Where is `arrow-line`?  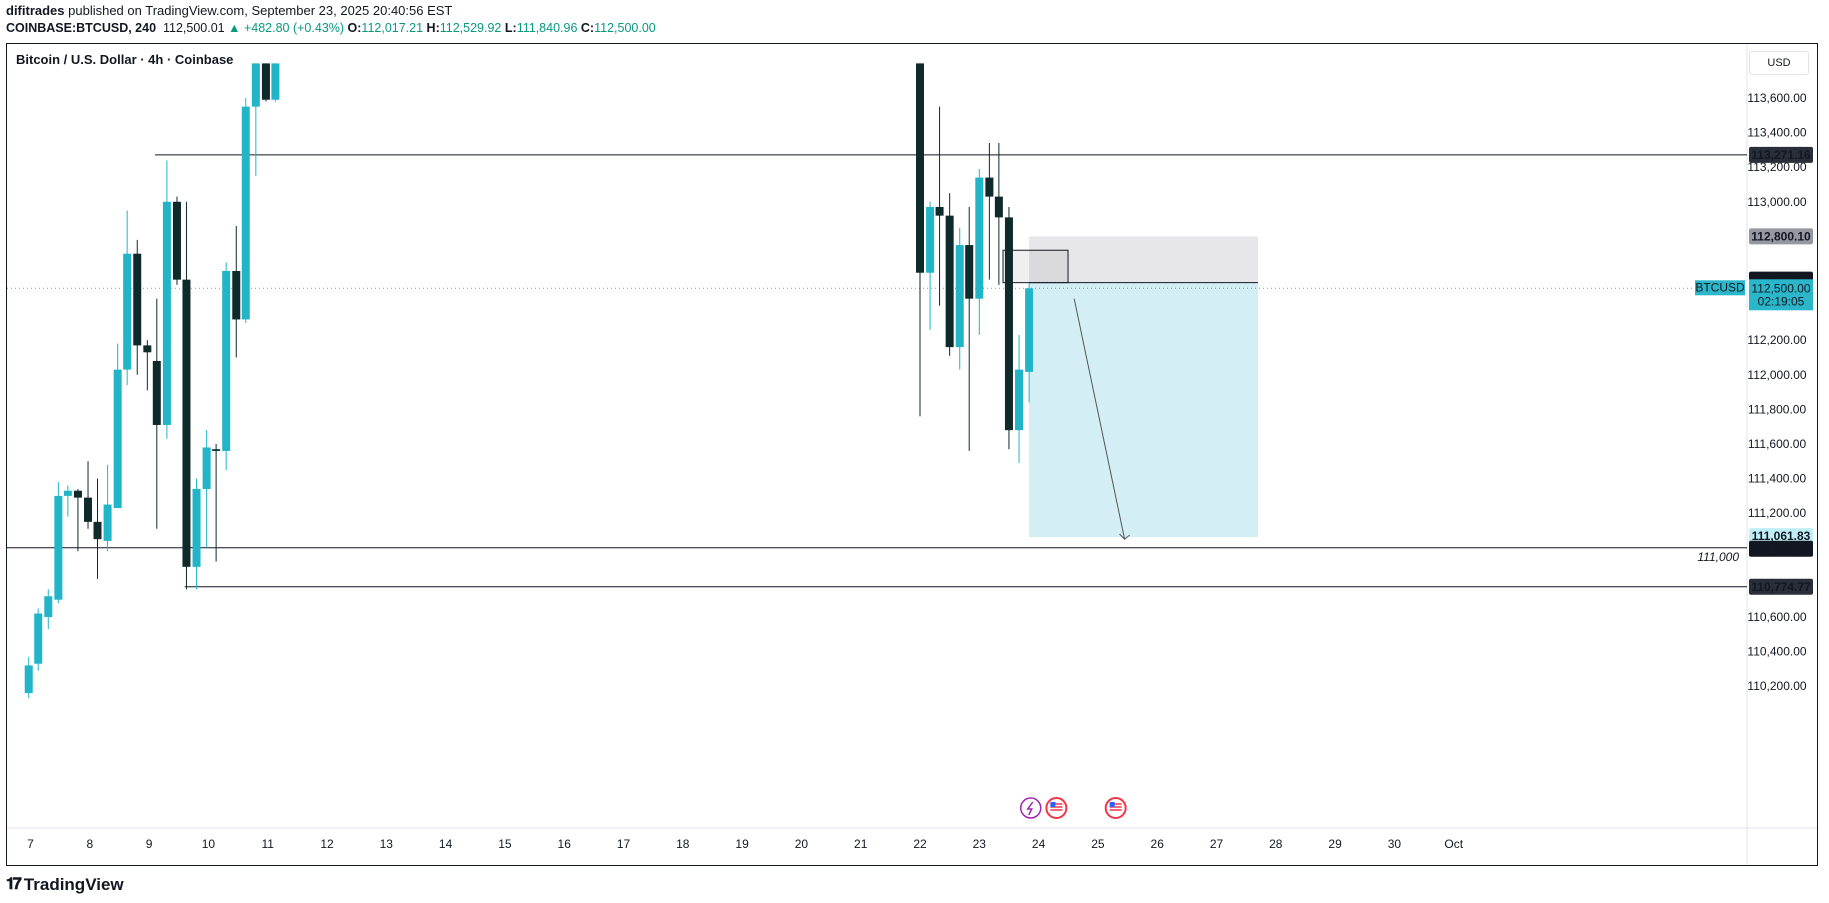 arrow-line is located at coordinates (1099, 419).